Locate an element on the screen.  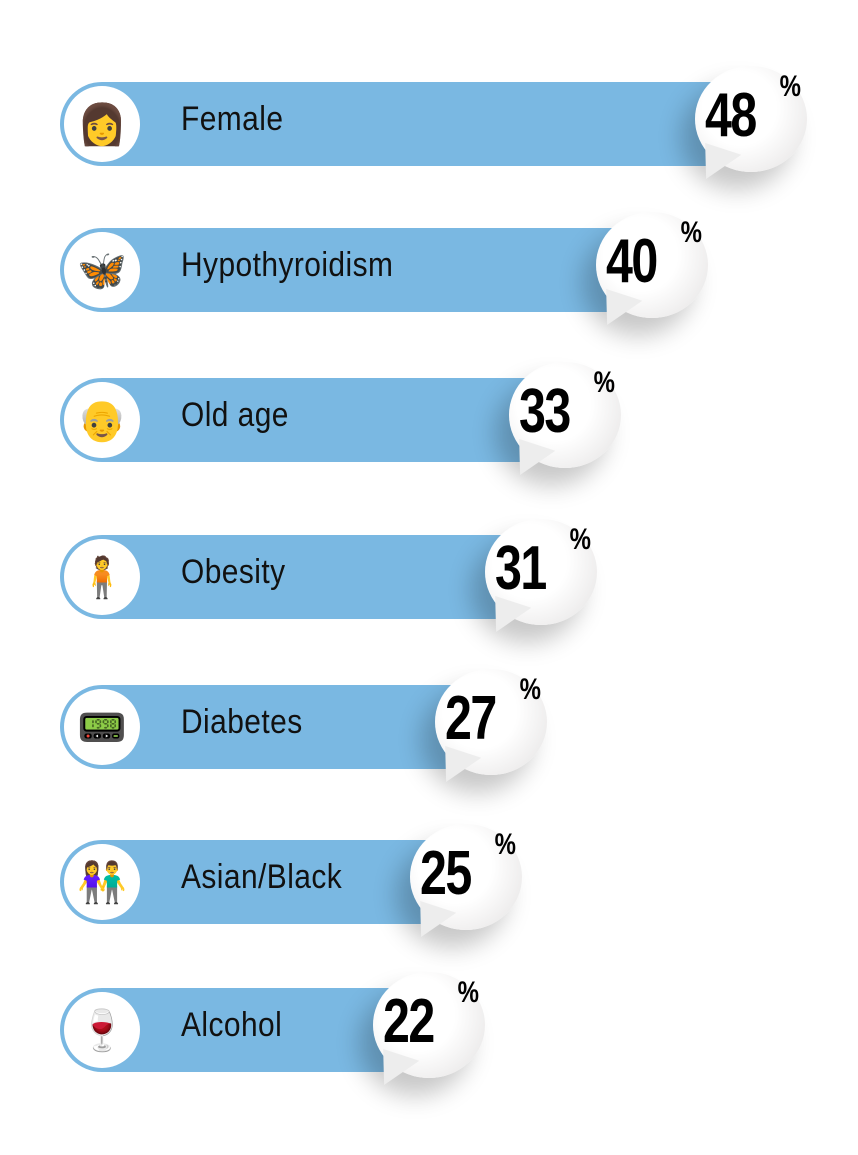
data-label: 22 is located at coordinates (409, 1021).